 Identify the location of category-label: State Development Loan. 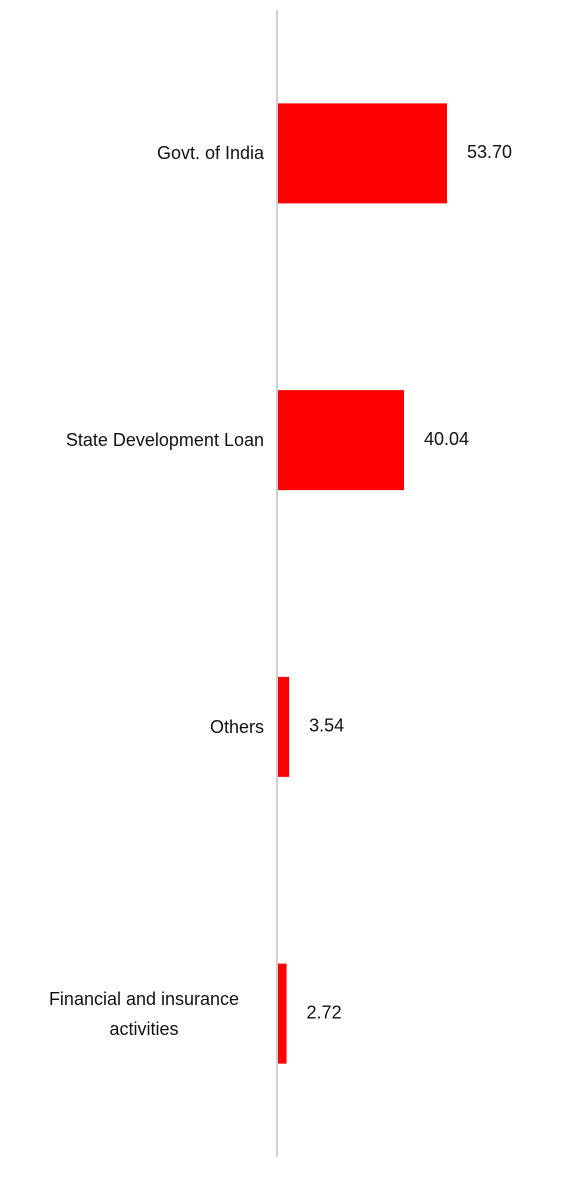
(164, 440).